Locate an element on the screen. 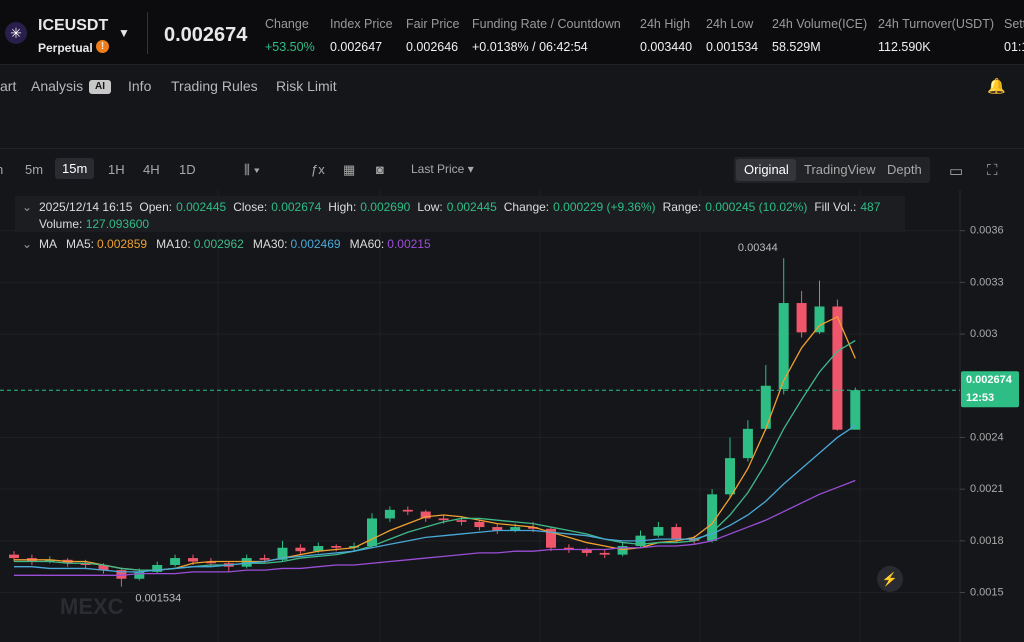 This screenshot has width=1024, height=642. ma-value: 0.00215 is located at coordinates (409, 244).